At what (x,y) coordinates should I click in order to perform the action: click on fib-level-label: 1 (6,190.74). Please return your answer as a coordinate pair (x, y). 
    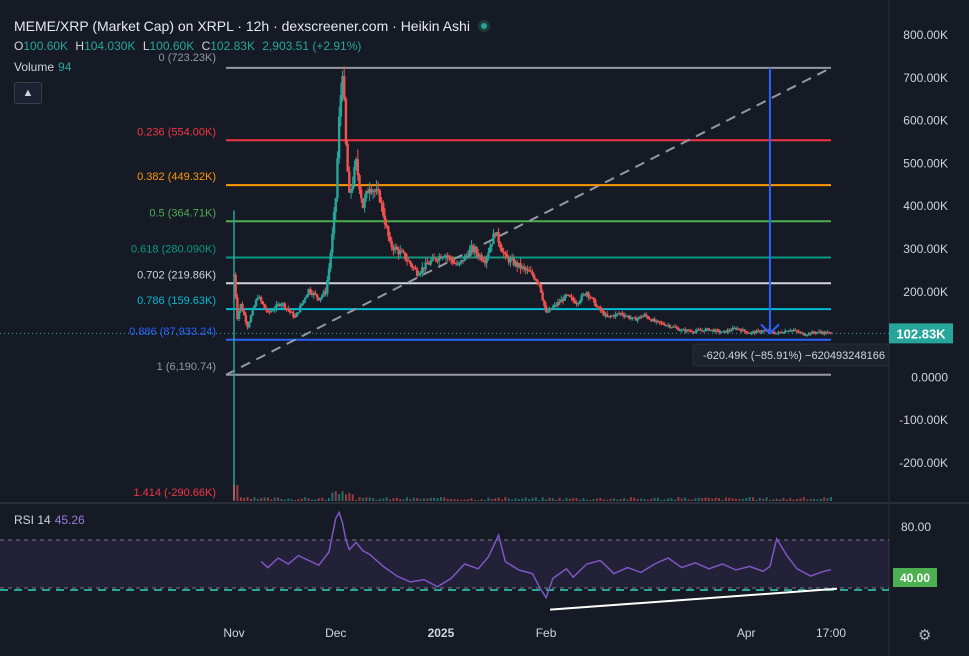
    Looking at the image, I should click on (186, 367).